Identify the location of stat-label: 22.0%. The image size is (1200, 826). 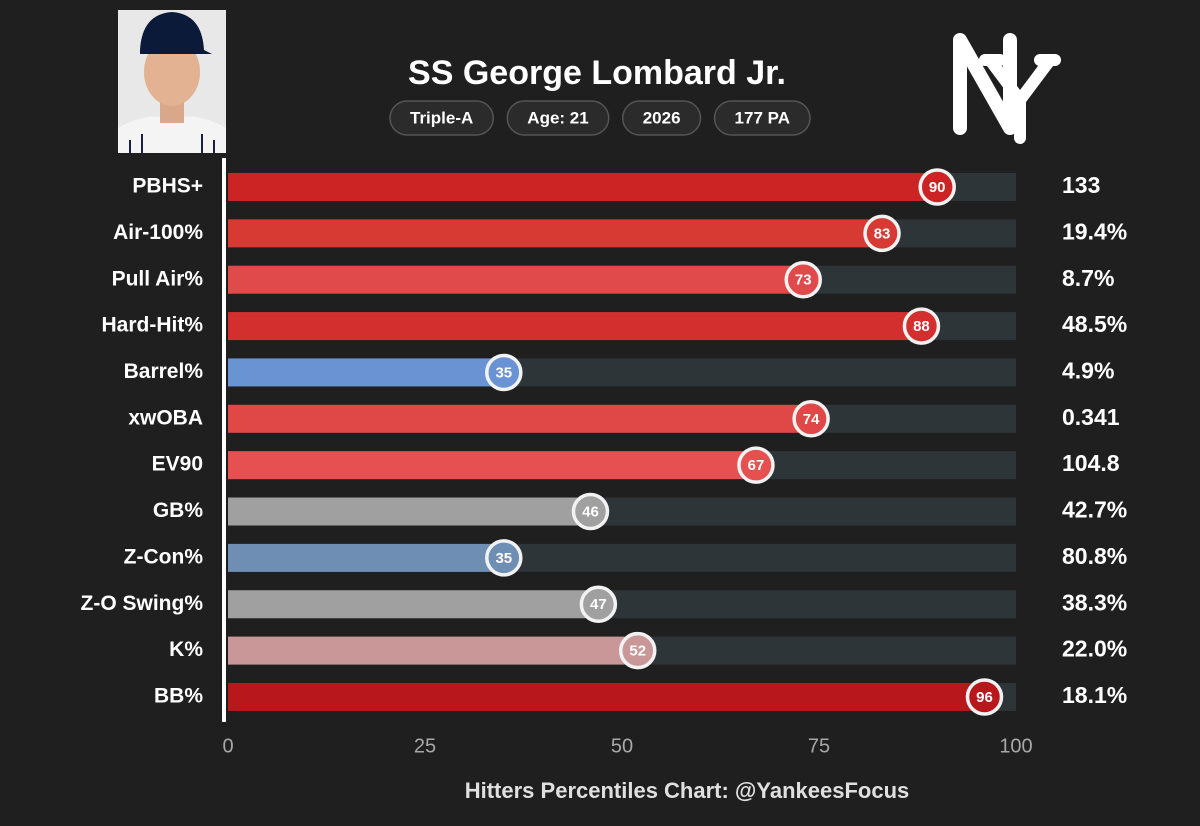
(1094, 649).